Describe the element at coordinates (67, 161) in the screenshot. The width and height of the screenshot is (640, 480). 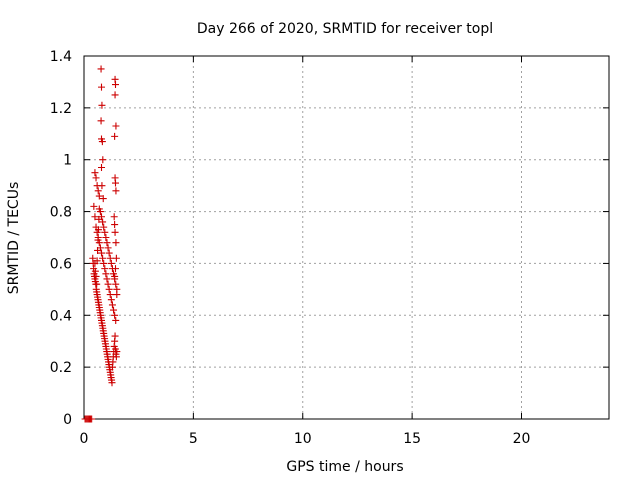
I see `y-tick-label: 1` at that location.